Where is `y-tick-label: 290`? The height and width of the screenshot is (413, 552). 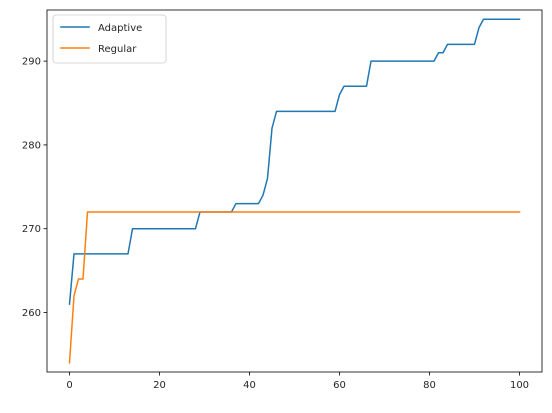
y-tick-label: 290 is located at coordinates (31, 62).